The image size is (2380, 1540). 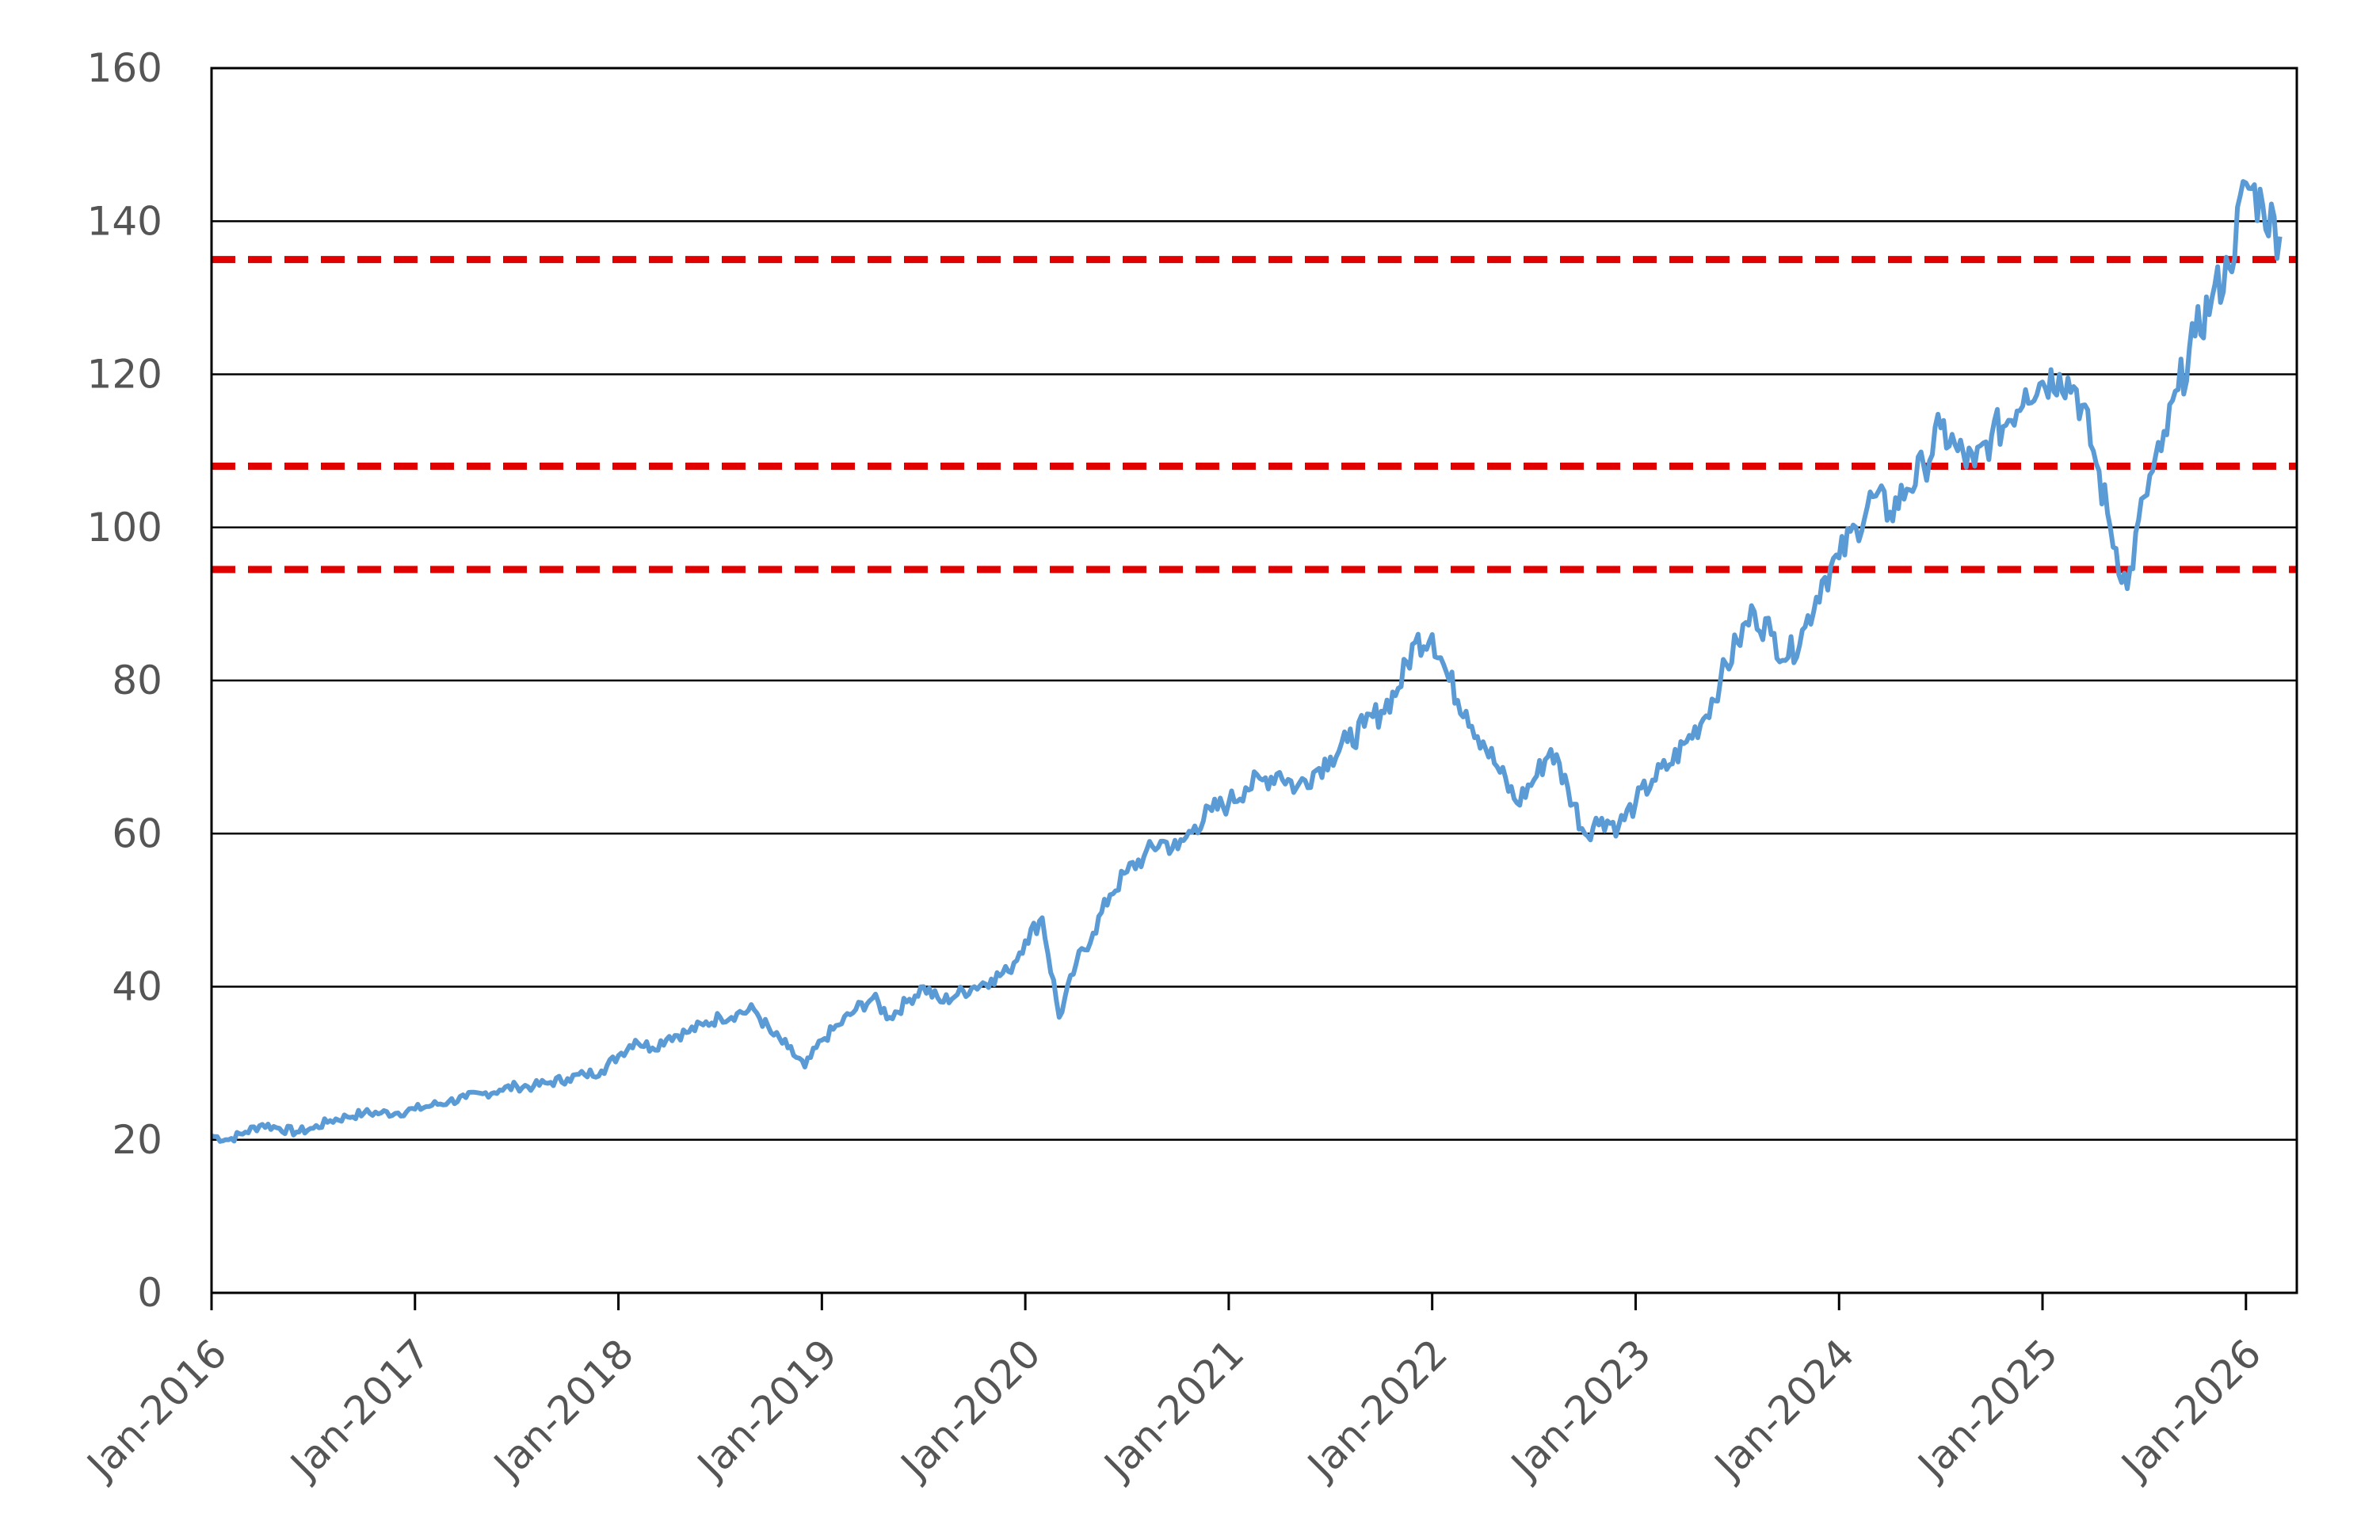 I want to click on y-tick-label-20: 20, so click(x=137, y=1140).